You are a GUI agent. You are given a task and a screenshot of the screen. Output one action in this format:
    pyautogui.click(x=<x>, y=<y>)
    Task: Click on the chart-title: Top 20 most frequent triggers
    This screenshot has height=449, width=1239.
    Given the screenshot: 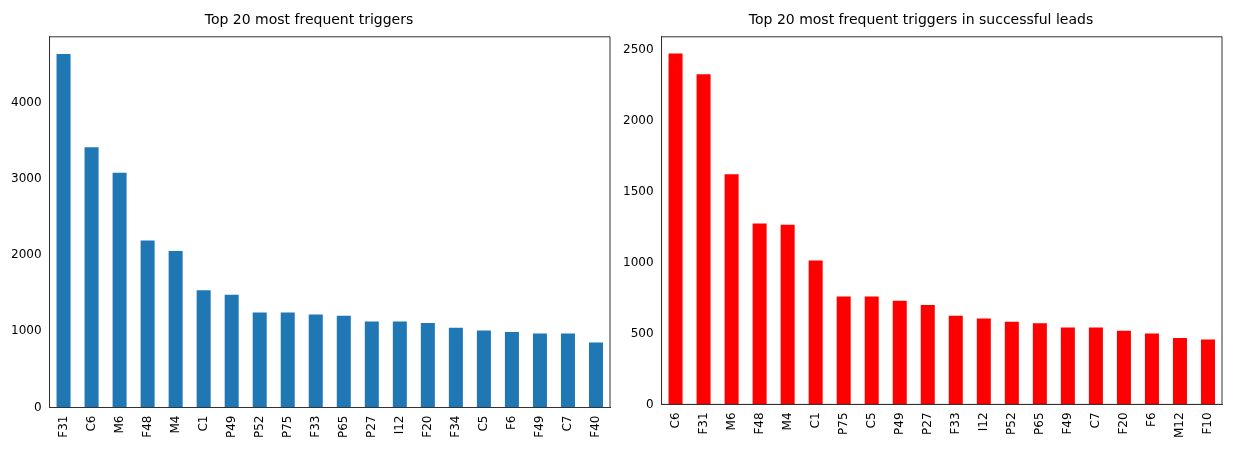 What is the action you would take?
    pyautogui.click(x=308, y=19)
    